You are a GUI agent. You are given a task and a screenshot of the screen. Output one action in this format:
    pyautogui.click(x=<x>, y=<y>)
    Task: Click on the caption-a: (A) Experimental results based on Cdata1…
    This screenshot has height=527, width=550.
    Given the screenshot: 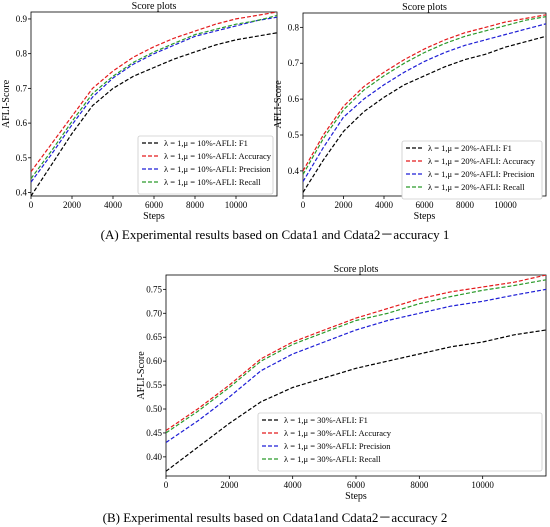 What is the action you would take?
    pyautogui.click(x=275, y=234)
    